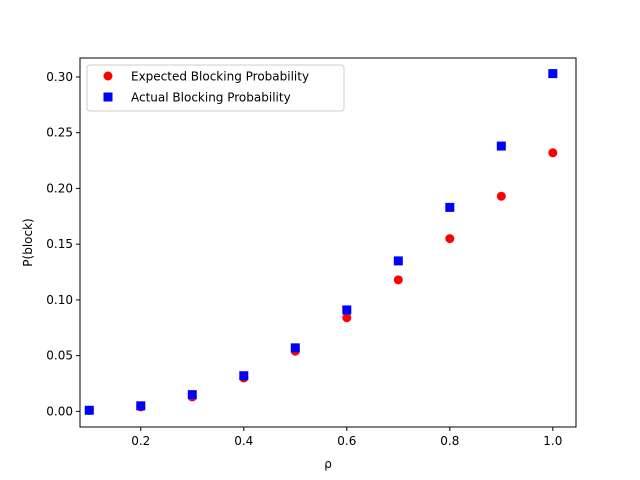 This screenshot has height=480, width=640. What do you see at coordinates (140, 441) in the screenshot?
I see `x-tick-label: 0.2` at bounding box center [140, 441].